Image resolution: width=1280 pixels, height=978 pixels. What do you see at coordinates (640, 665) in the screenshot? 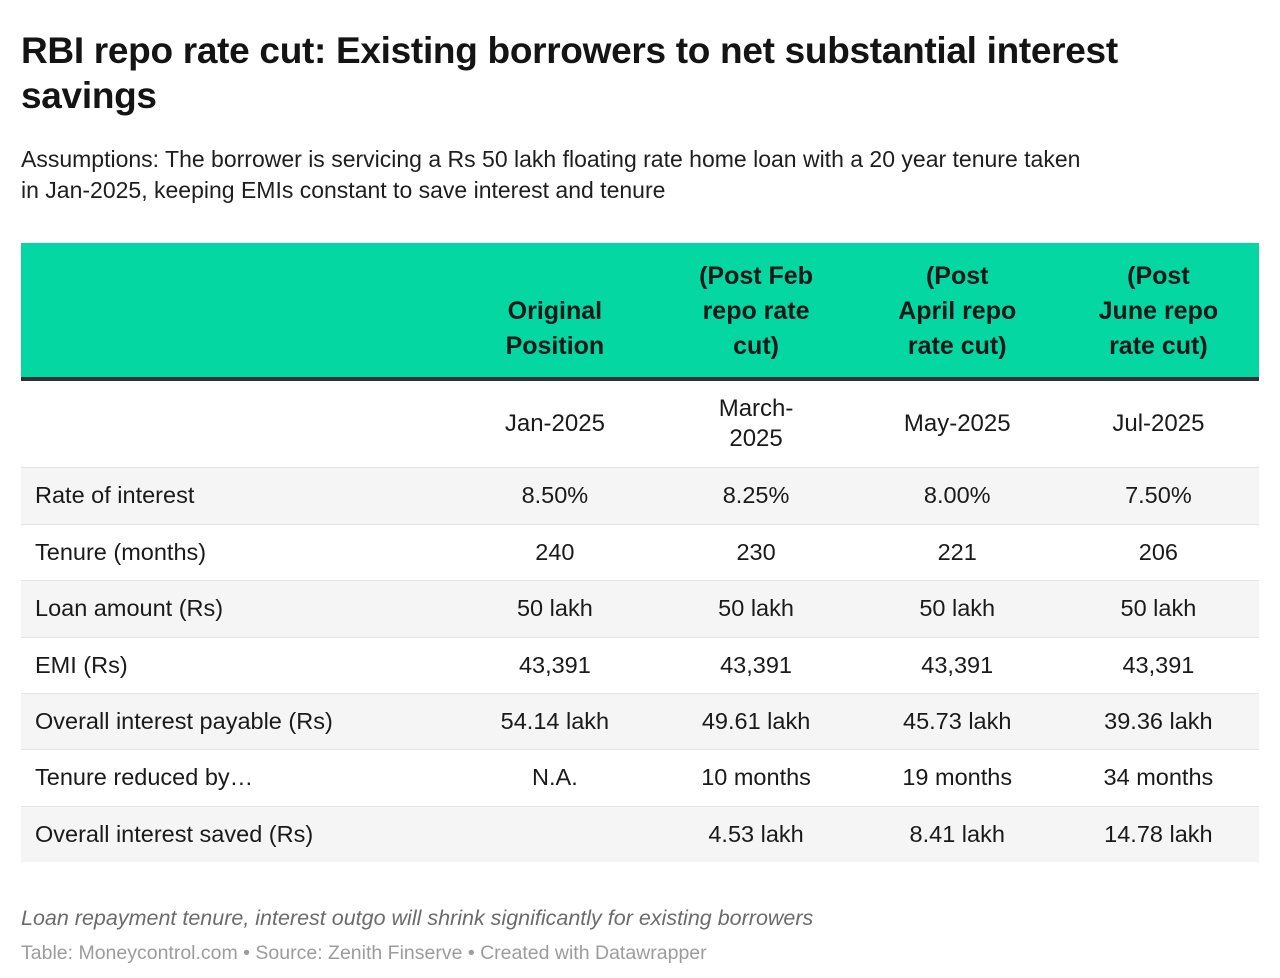
I see `table-row-emi: EMI (Rs) 43,391 43,391 43,391 43,391` at bounding box center [640, 665].